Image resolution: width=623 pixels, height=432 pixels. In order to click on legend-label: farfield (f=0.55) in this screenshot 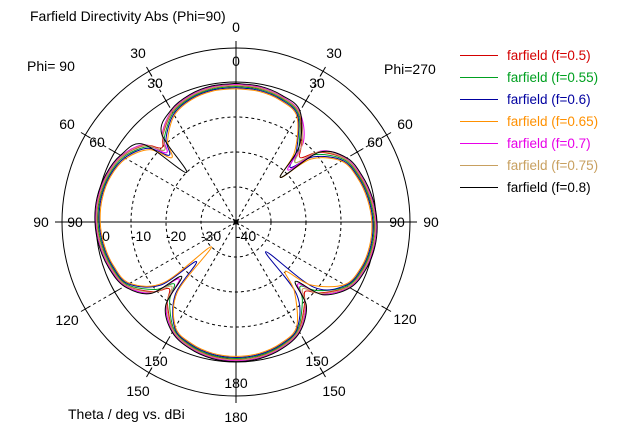, I will do `click(553, 77)`.